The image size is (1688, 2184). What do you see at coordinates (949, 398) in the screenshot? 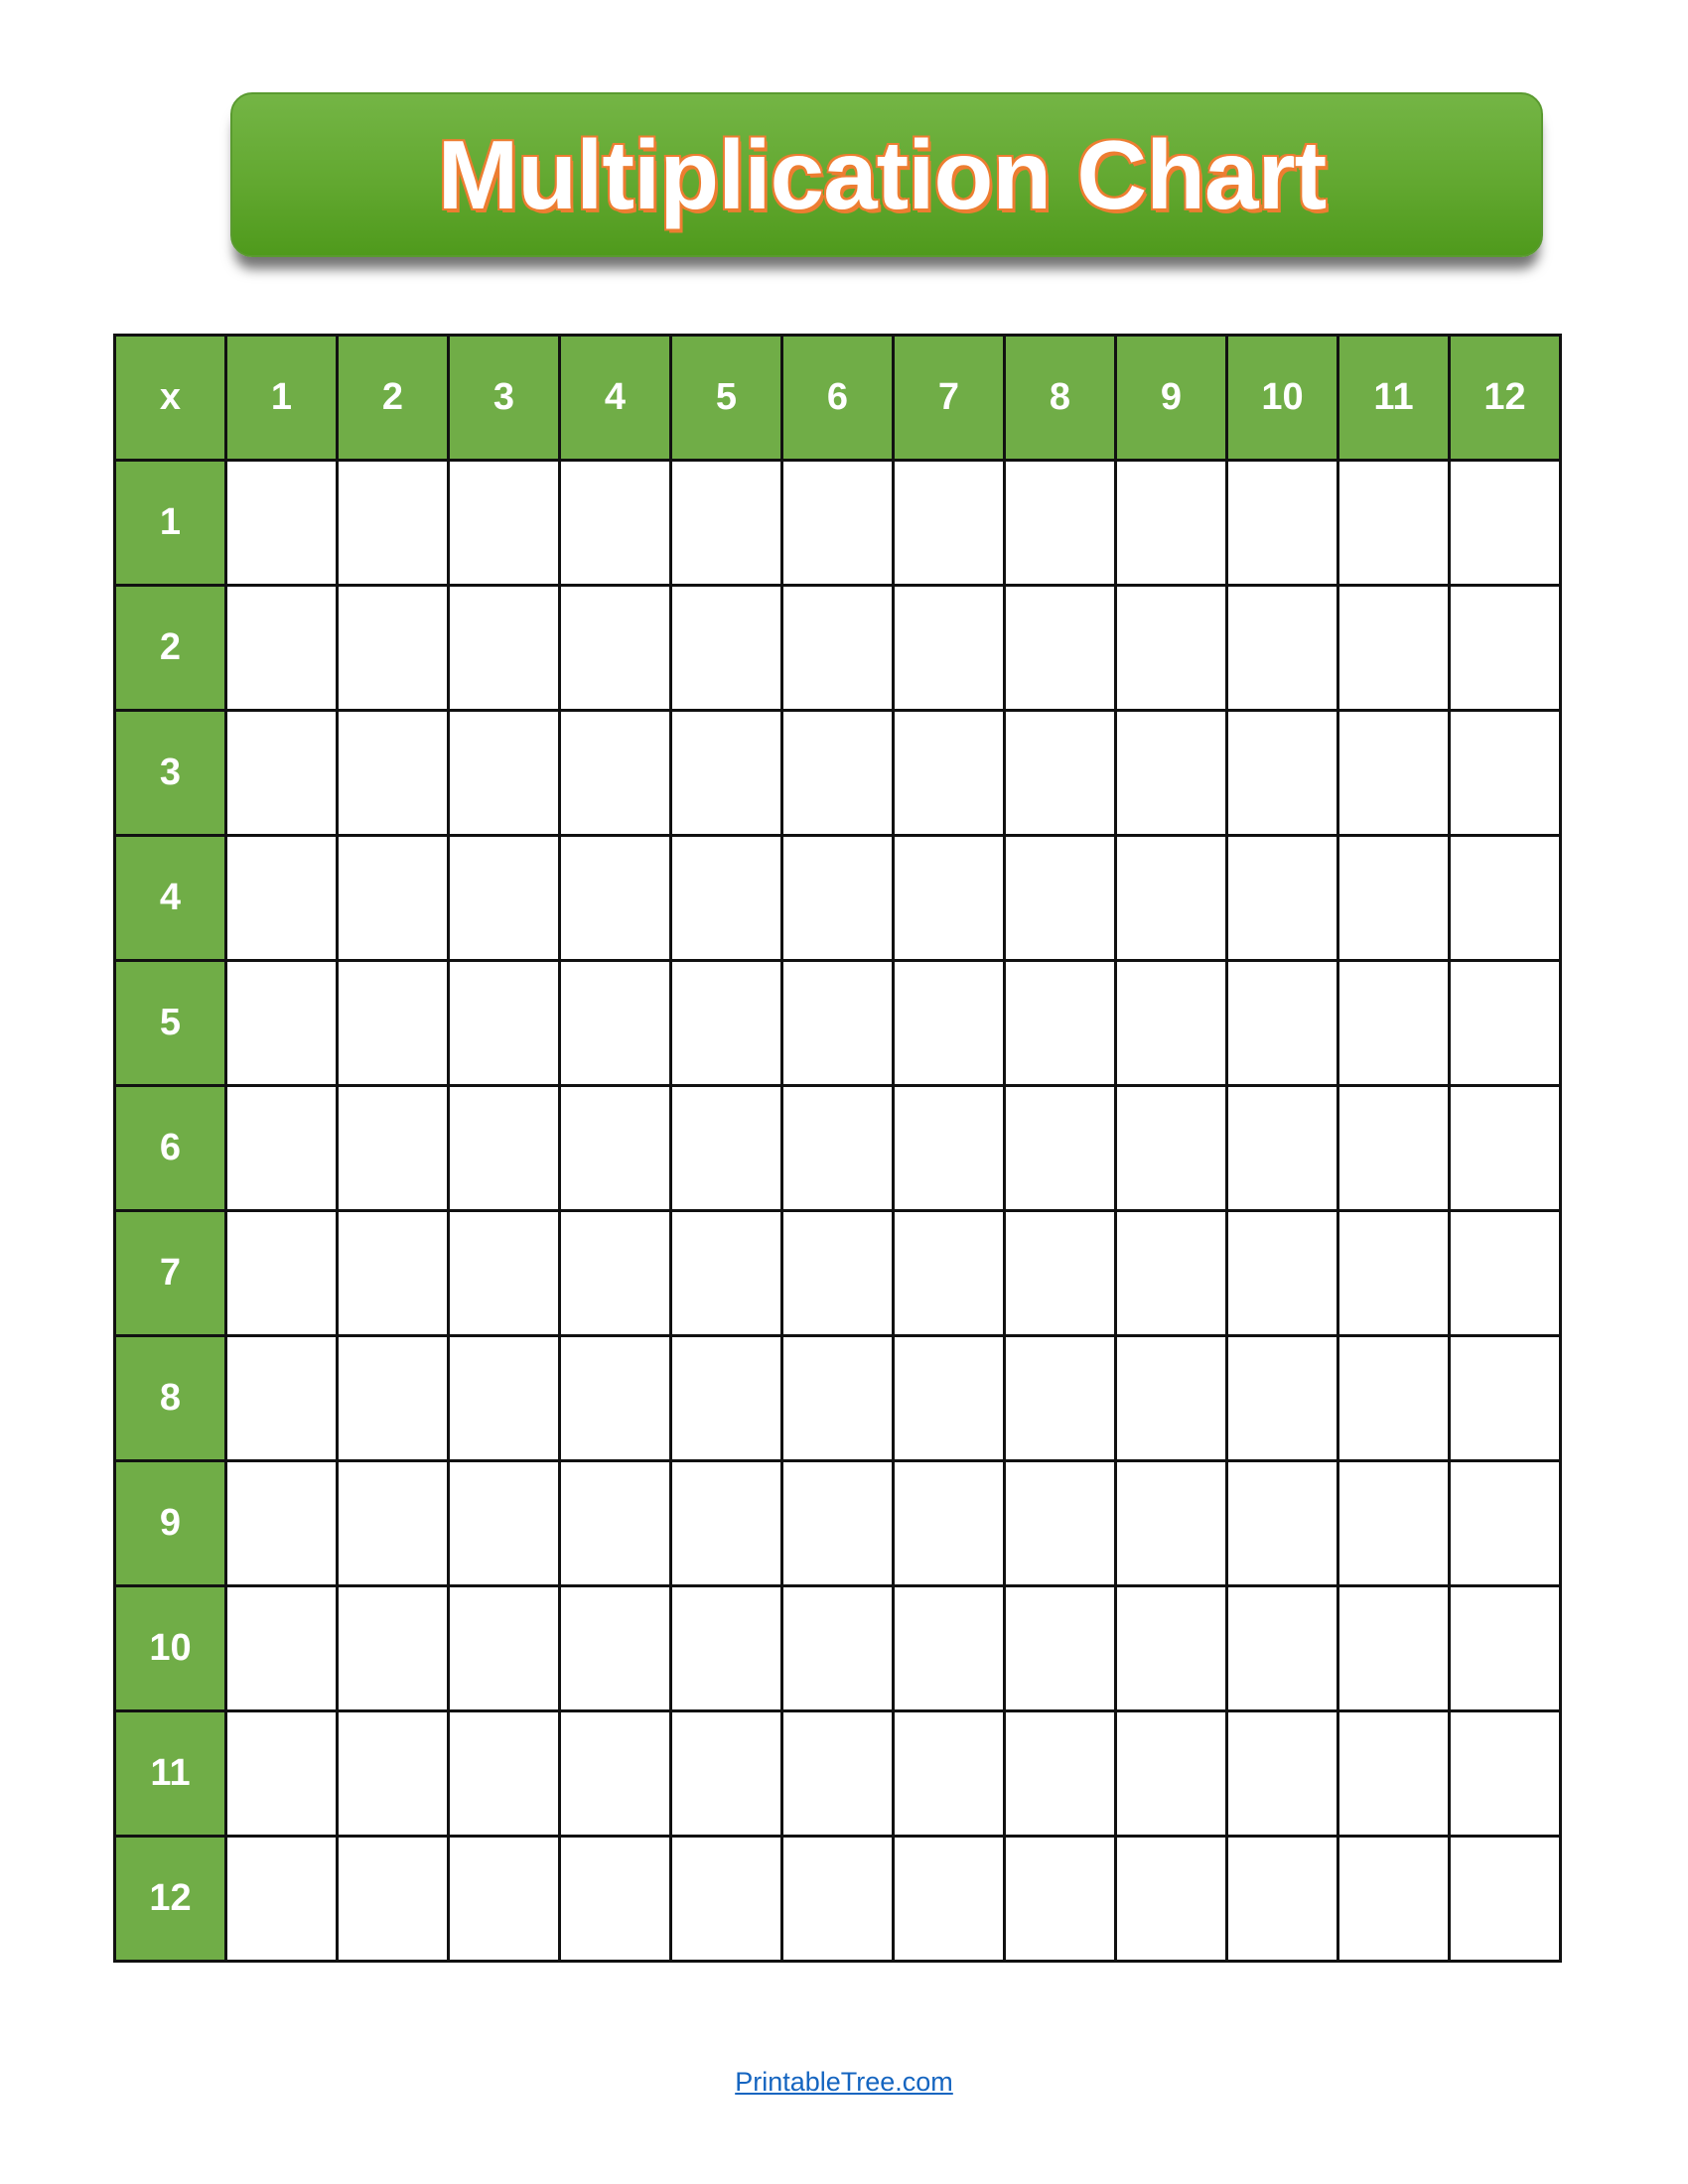
I see `column-header: 7` at bounding box center [949, 398].